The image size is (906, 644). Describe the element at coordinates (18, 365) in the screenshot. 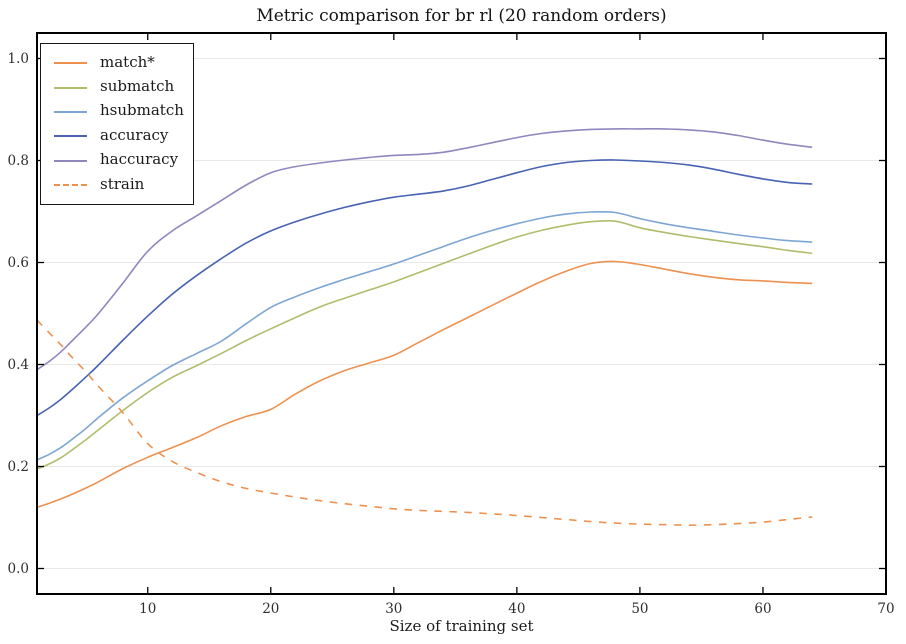

I see `y-tick-label: 0.4` at that location.